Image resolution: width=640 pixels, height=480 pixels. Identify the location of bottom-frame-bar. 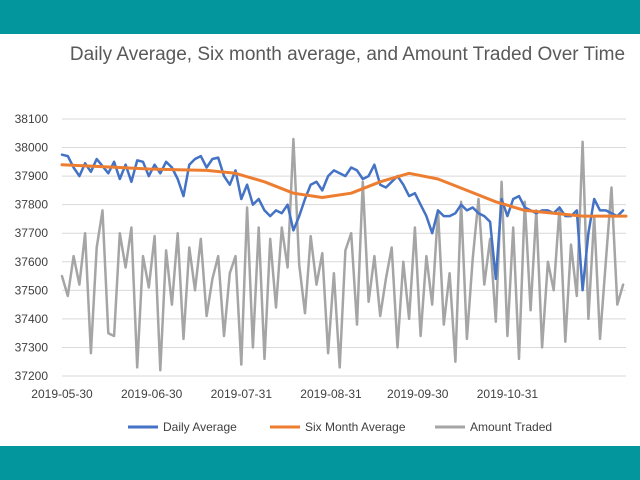
(320, 463).